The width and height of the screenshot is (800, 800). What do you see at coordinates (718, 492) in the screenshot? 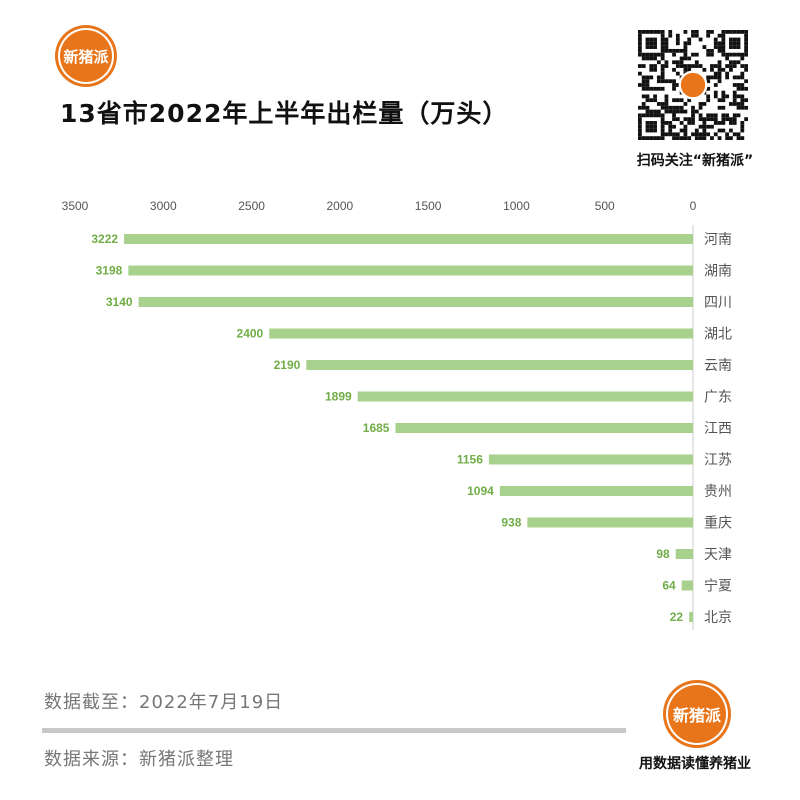
I see `category-label: 贵州` at bounding box center [718, 492].